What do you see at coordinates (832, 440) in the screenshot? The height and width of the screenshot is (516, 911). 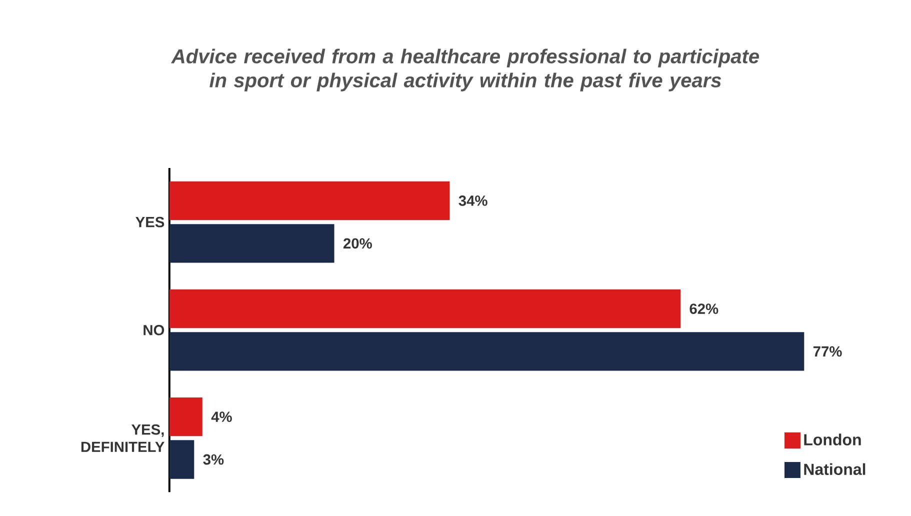 I see `legend-label: London` at bounding box center [832, 440].